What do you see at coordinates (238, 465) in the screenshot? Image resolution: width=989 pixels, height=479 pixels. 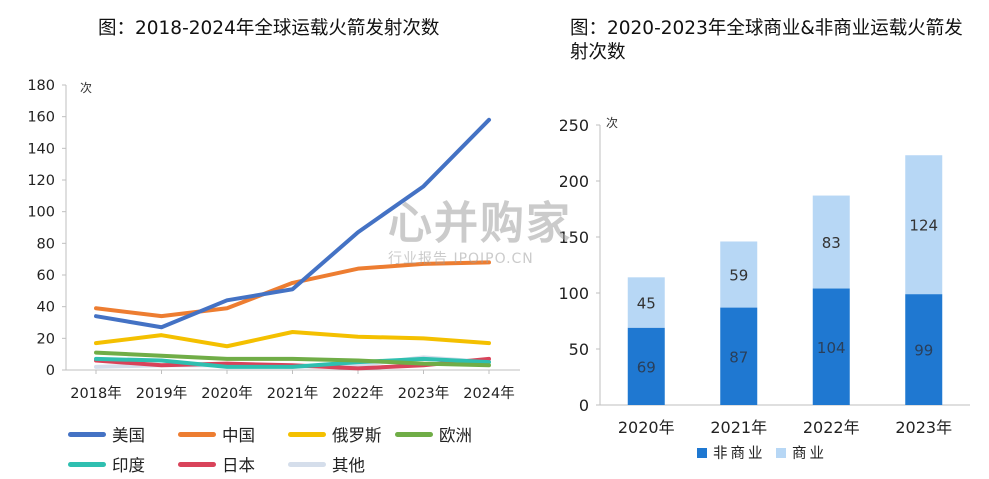 I see `legend-label-japan: 日本` at bounding box center [238, 465].